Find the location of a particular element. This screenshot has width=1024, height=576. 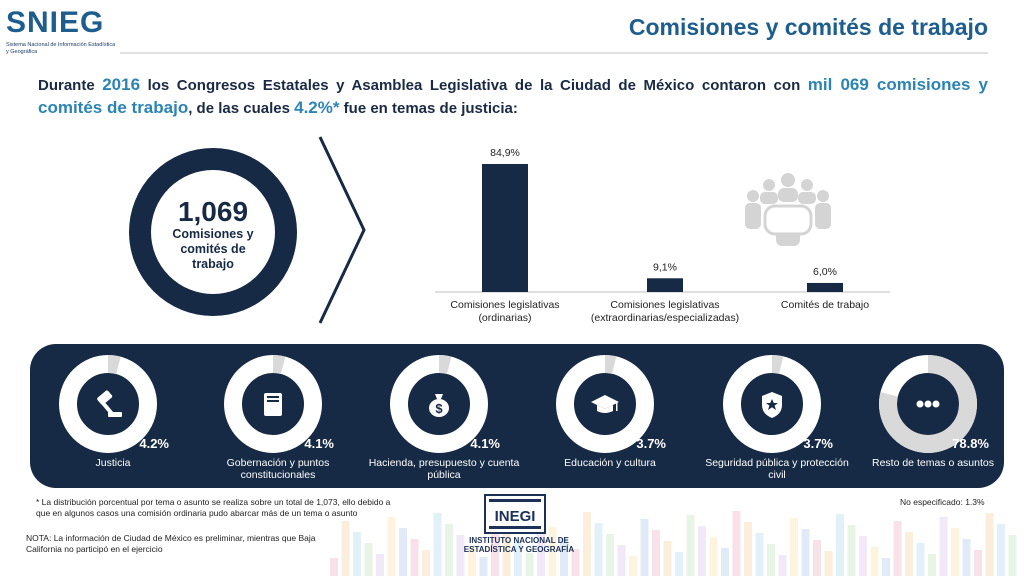

topic-label: Gobernación y puntos constitucionales is located at coordinates (278, 469).